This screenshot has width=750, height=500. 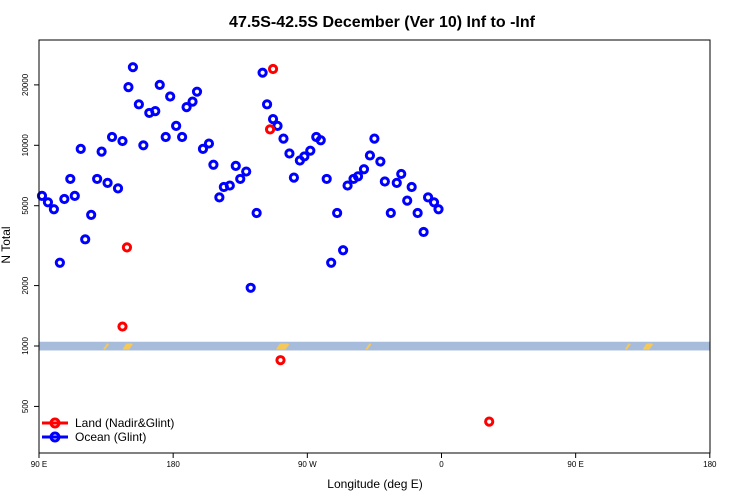 I want to click on y-tick-label: 1000, so click(x=25, y=346).